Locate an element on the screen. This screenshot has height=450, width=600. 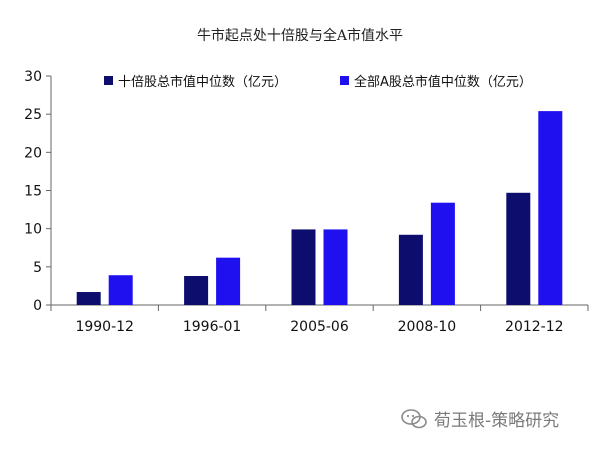
legend-label: 全部A股总市值中位数（亿元） is located at coordinates (443, 82).